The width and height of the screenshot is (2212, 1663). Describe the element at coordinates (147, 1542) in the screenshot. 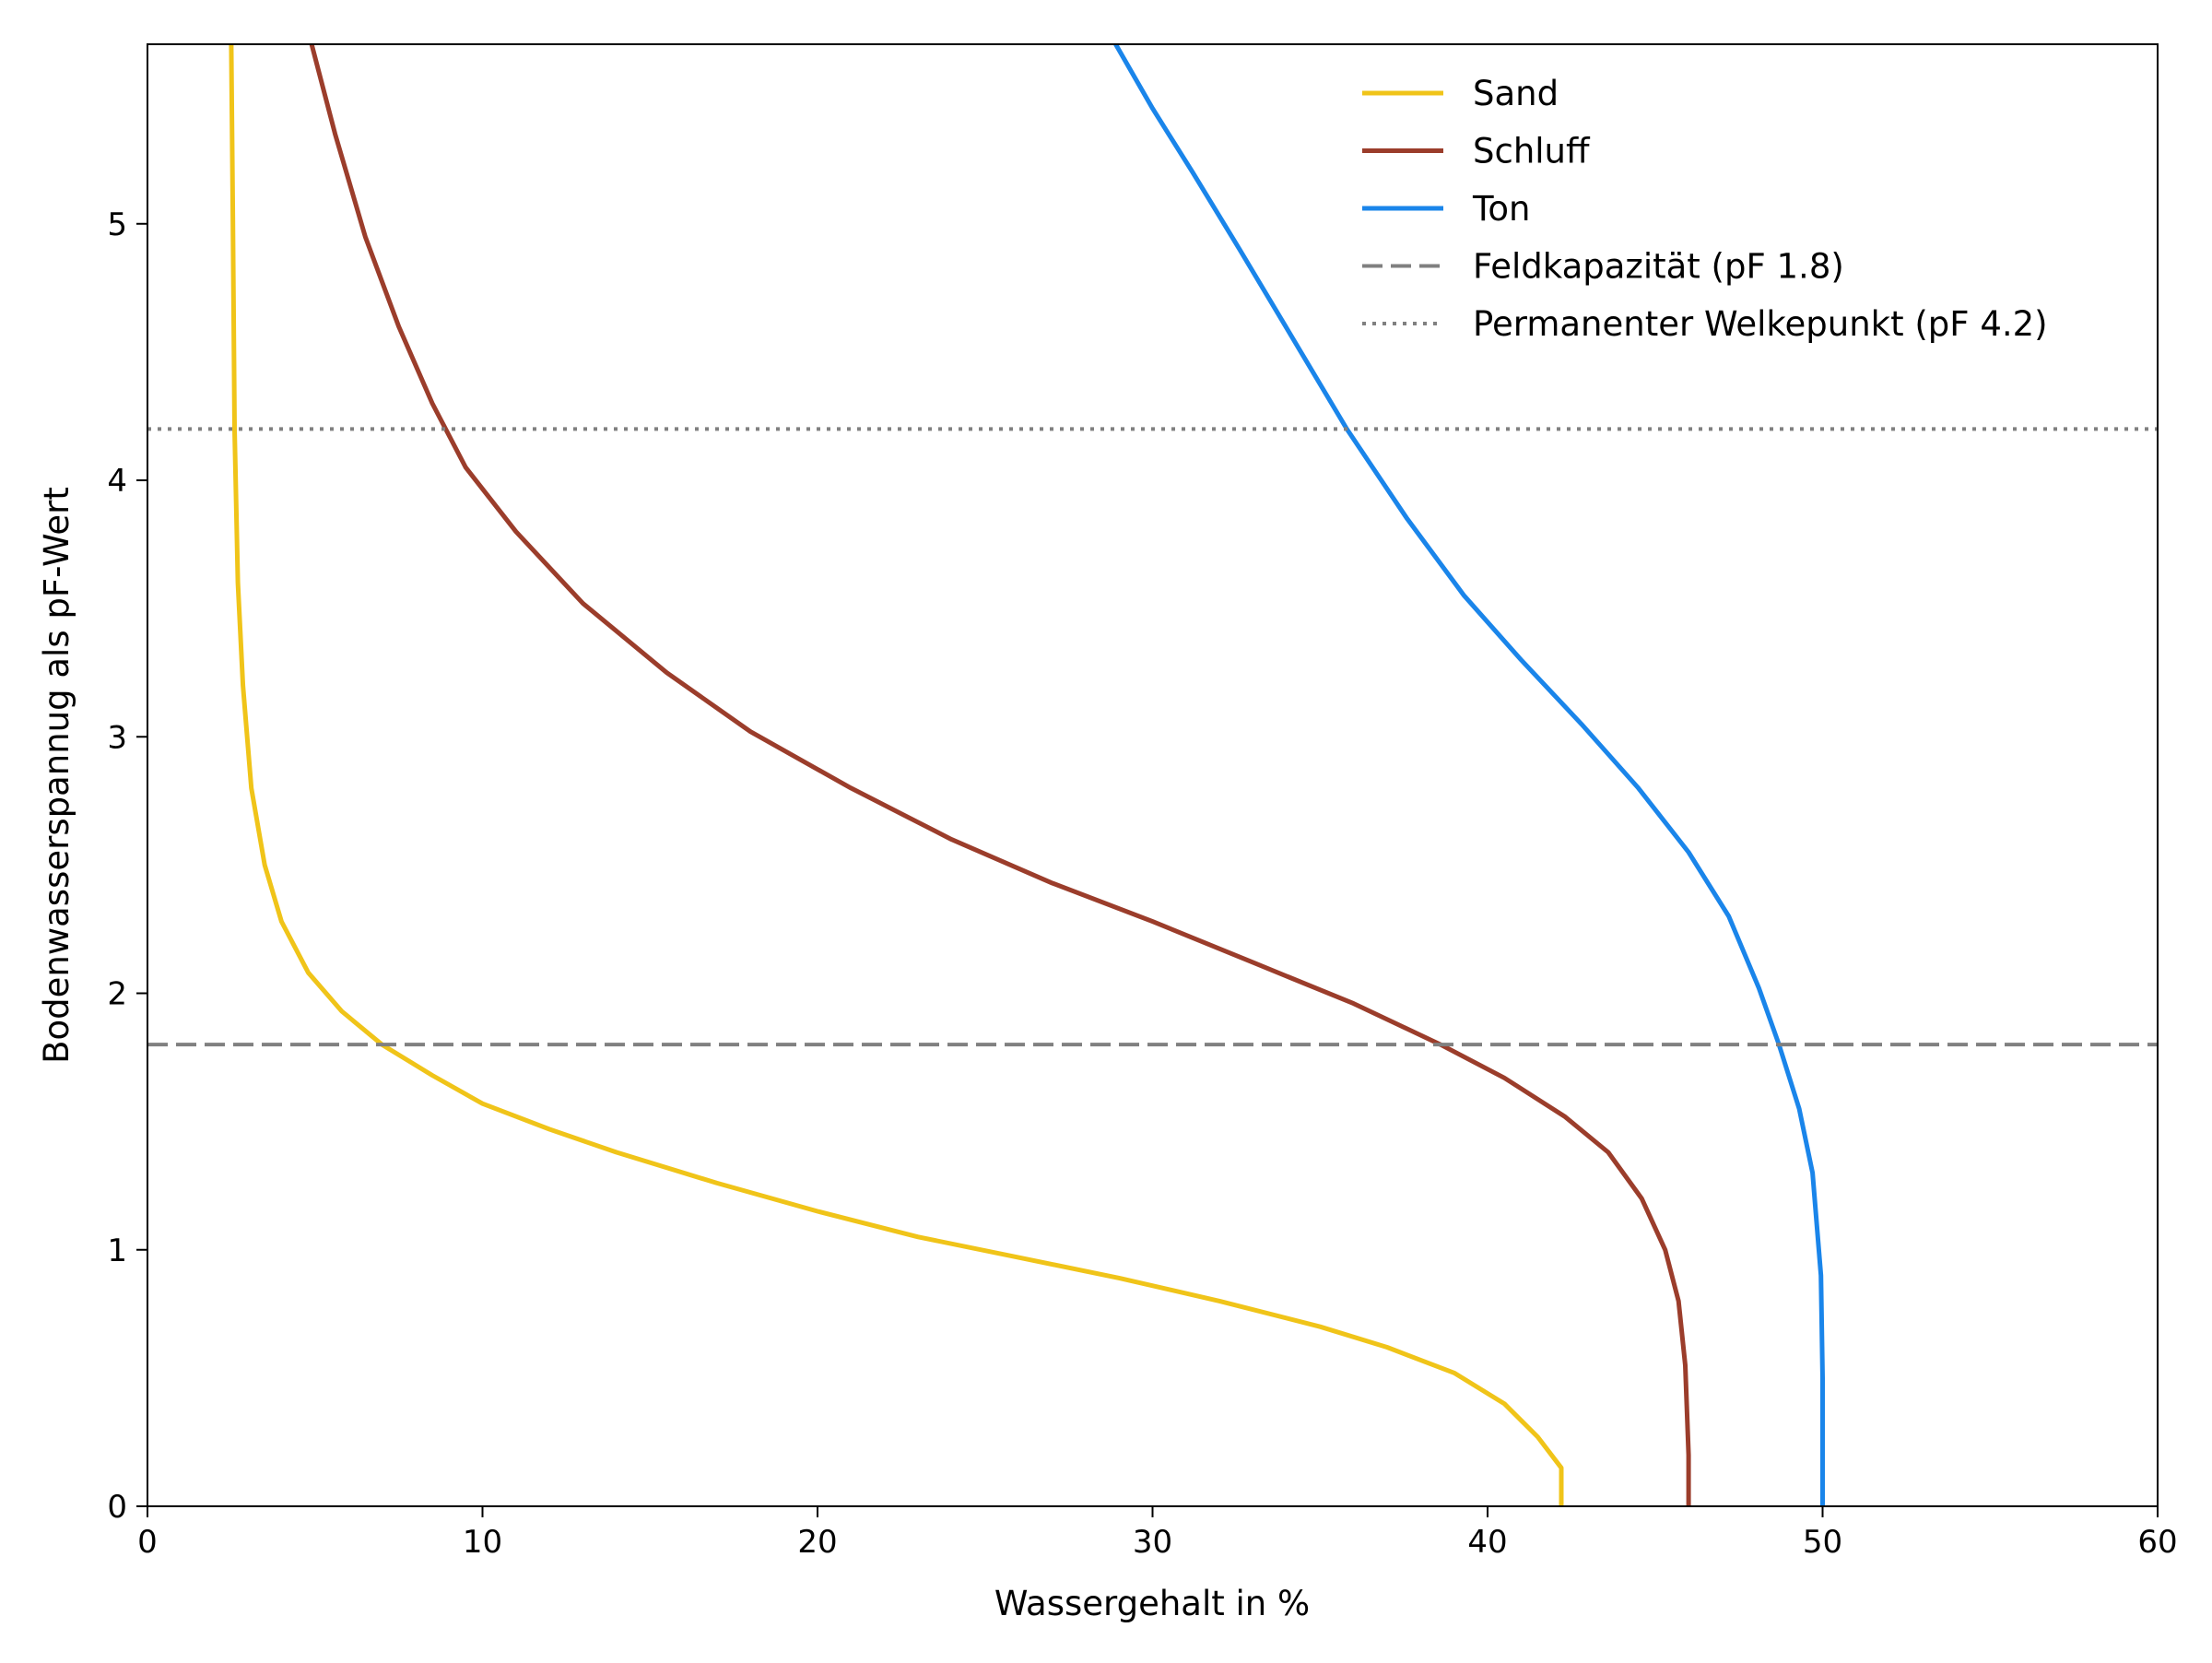

I see `x-tick-label: 0` at that location.